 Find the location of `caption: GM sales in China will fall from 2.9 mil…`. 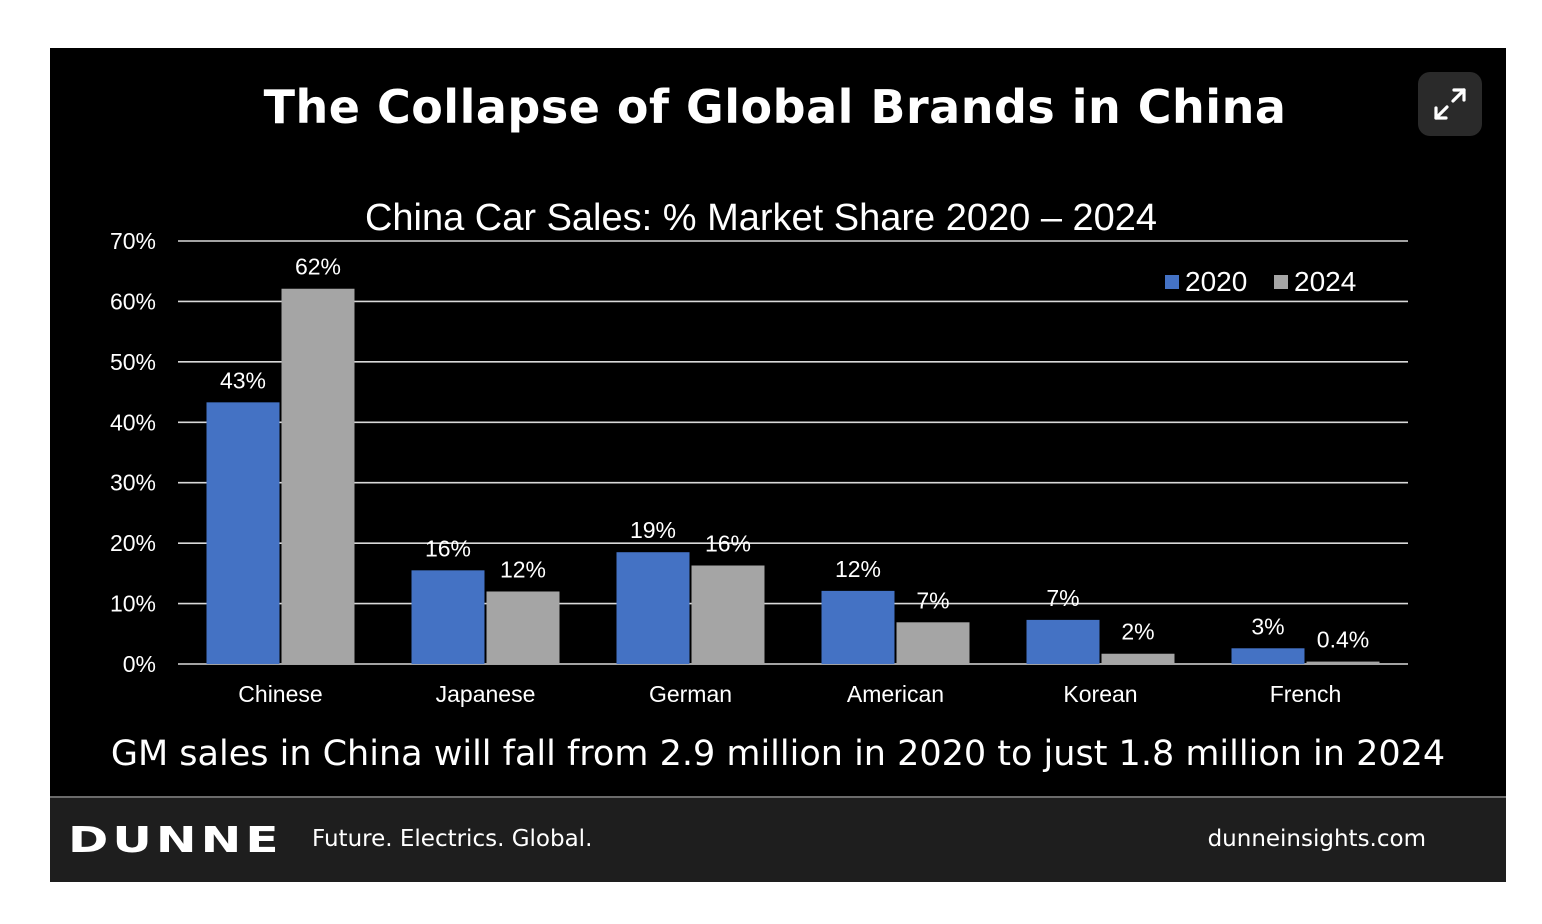

caption: GM sales in China will fall from 2.9 mil… is located at coordinates (778, 754).